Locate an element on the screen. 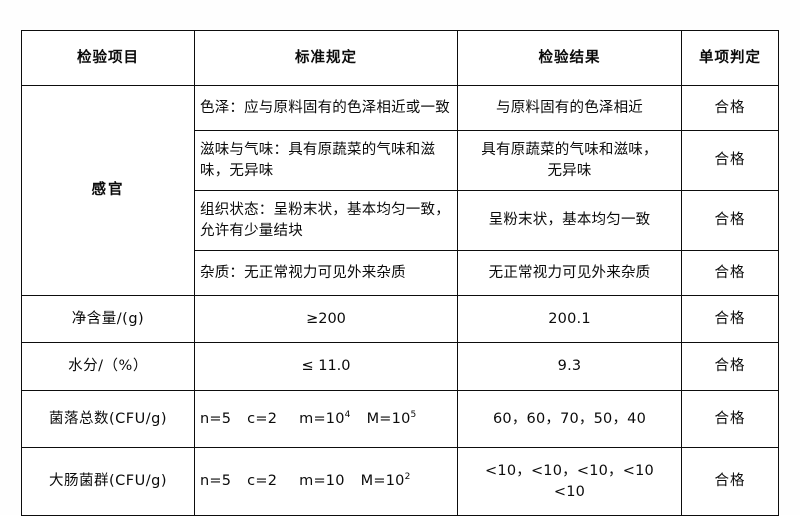 The width and height of the screenshot is (800, 516). cell-item-coliform: 大肠菌群(CFU/g) is located at coordinates (108, 481).